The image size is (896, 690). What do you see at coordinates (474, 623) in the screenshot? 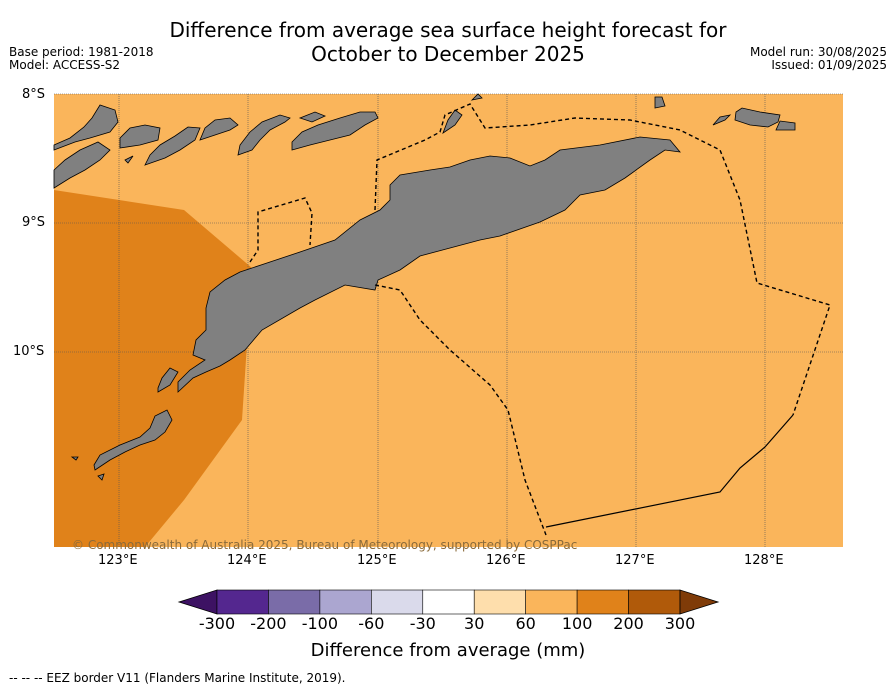
I see `colorbar-tick-label: 30` at bounding box center [474, 623].